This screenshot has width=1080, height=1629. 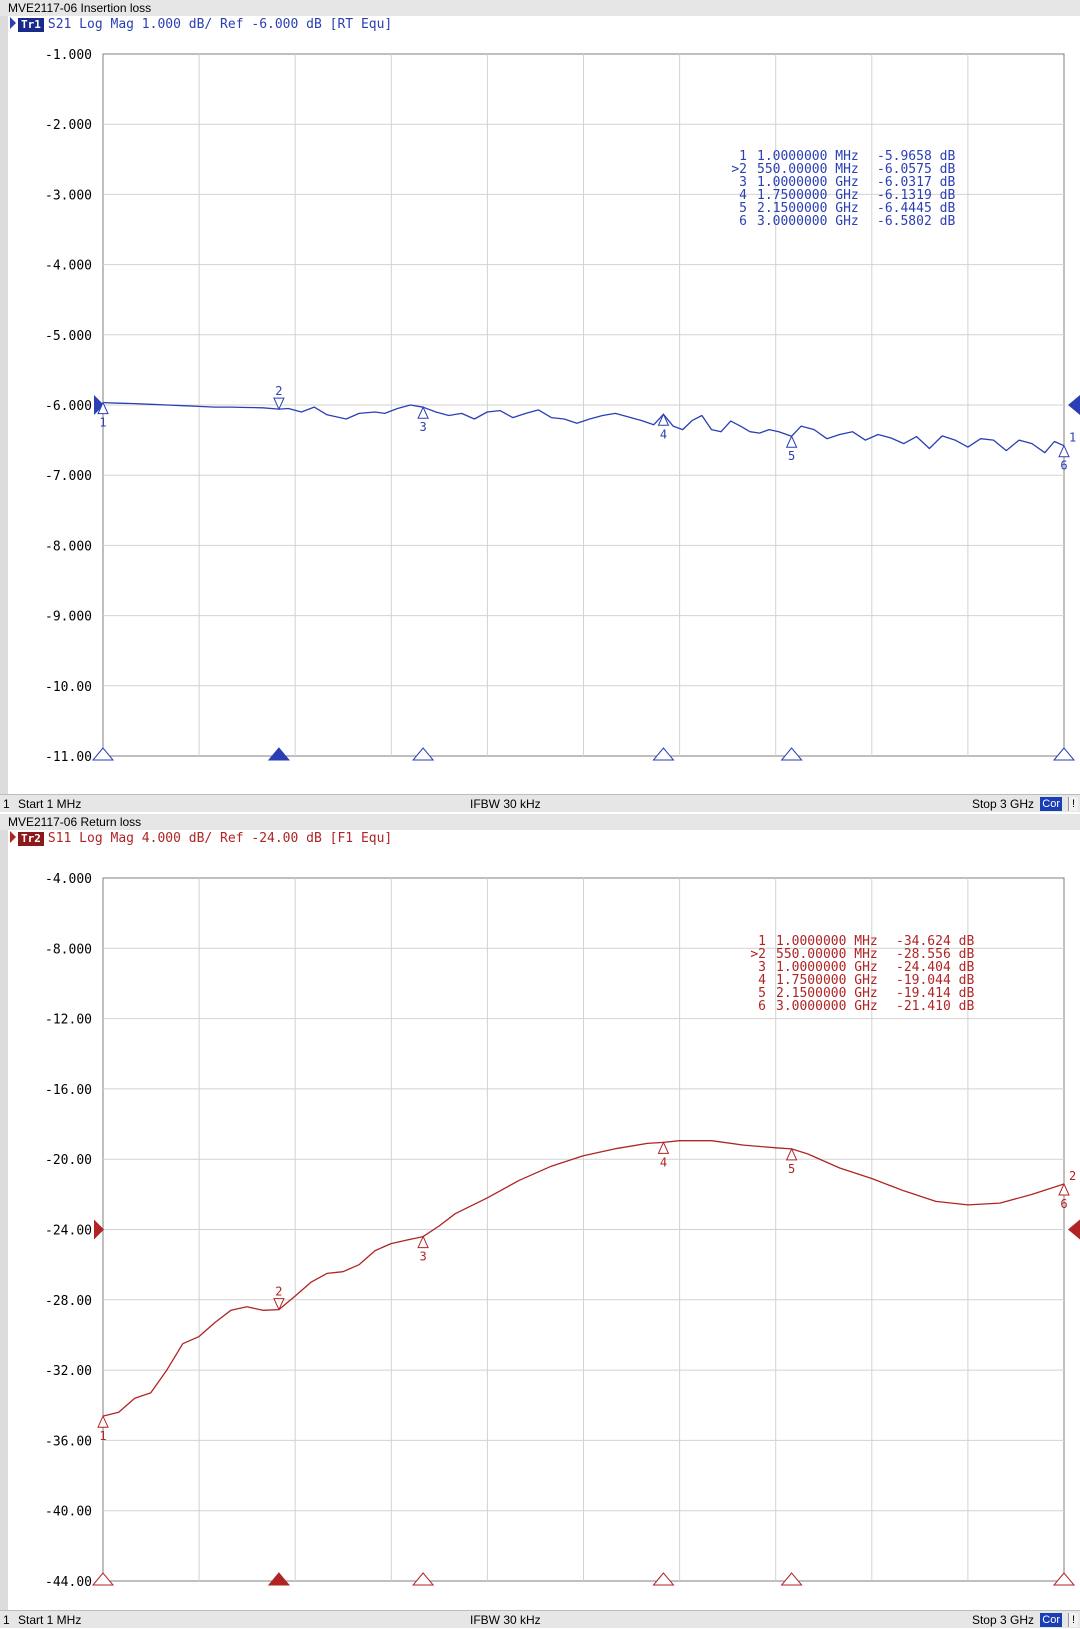 I want to click on marker-table-value: -24.404 dB, so click(x=935, y=967).